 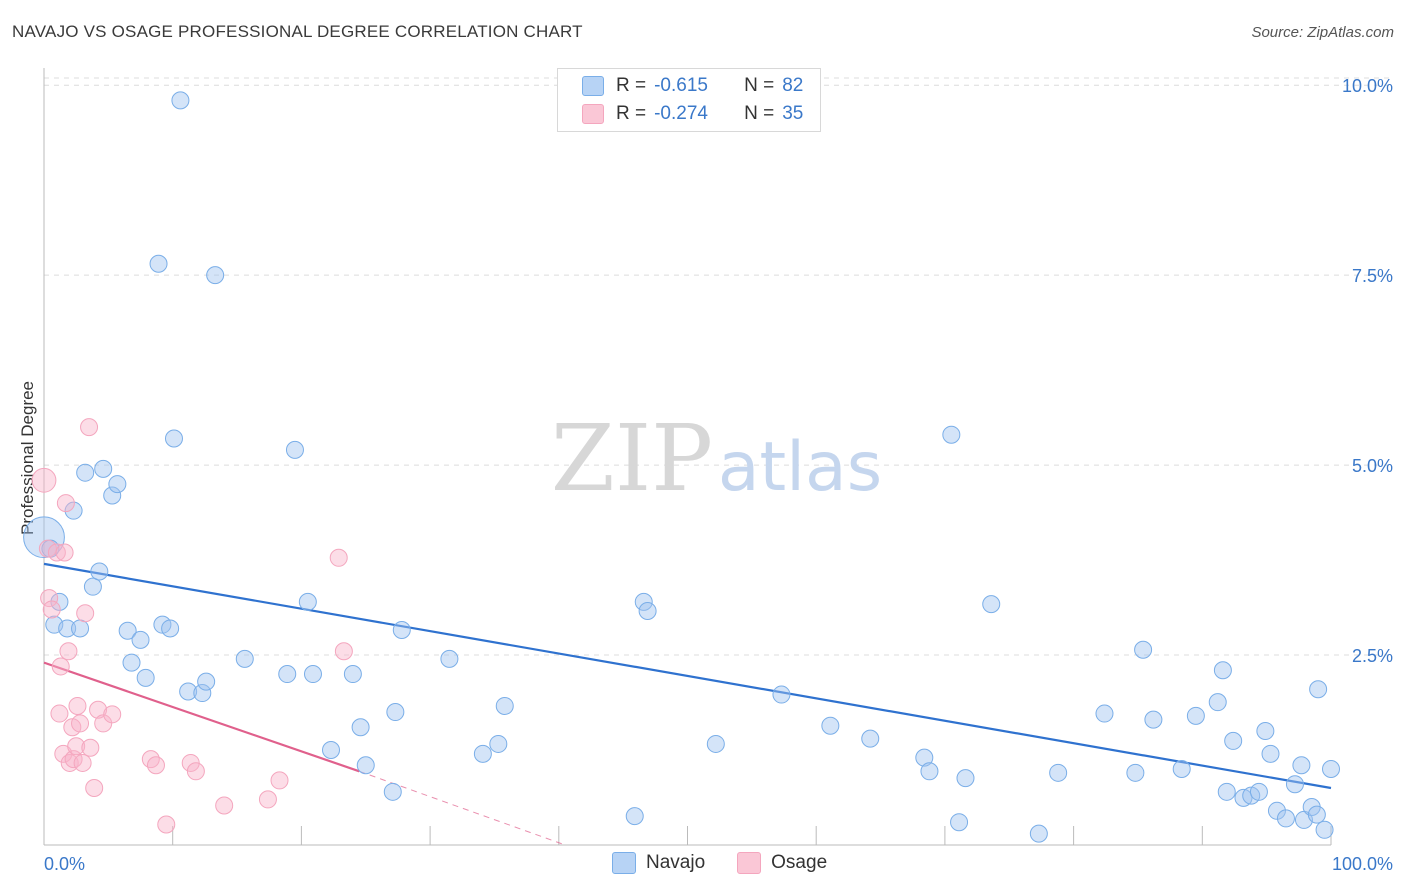 I want to click on osage-trend-extension, so click(x=462, y=808).